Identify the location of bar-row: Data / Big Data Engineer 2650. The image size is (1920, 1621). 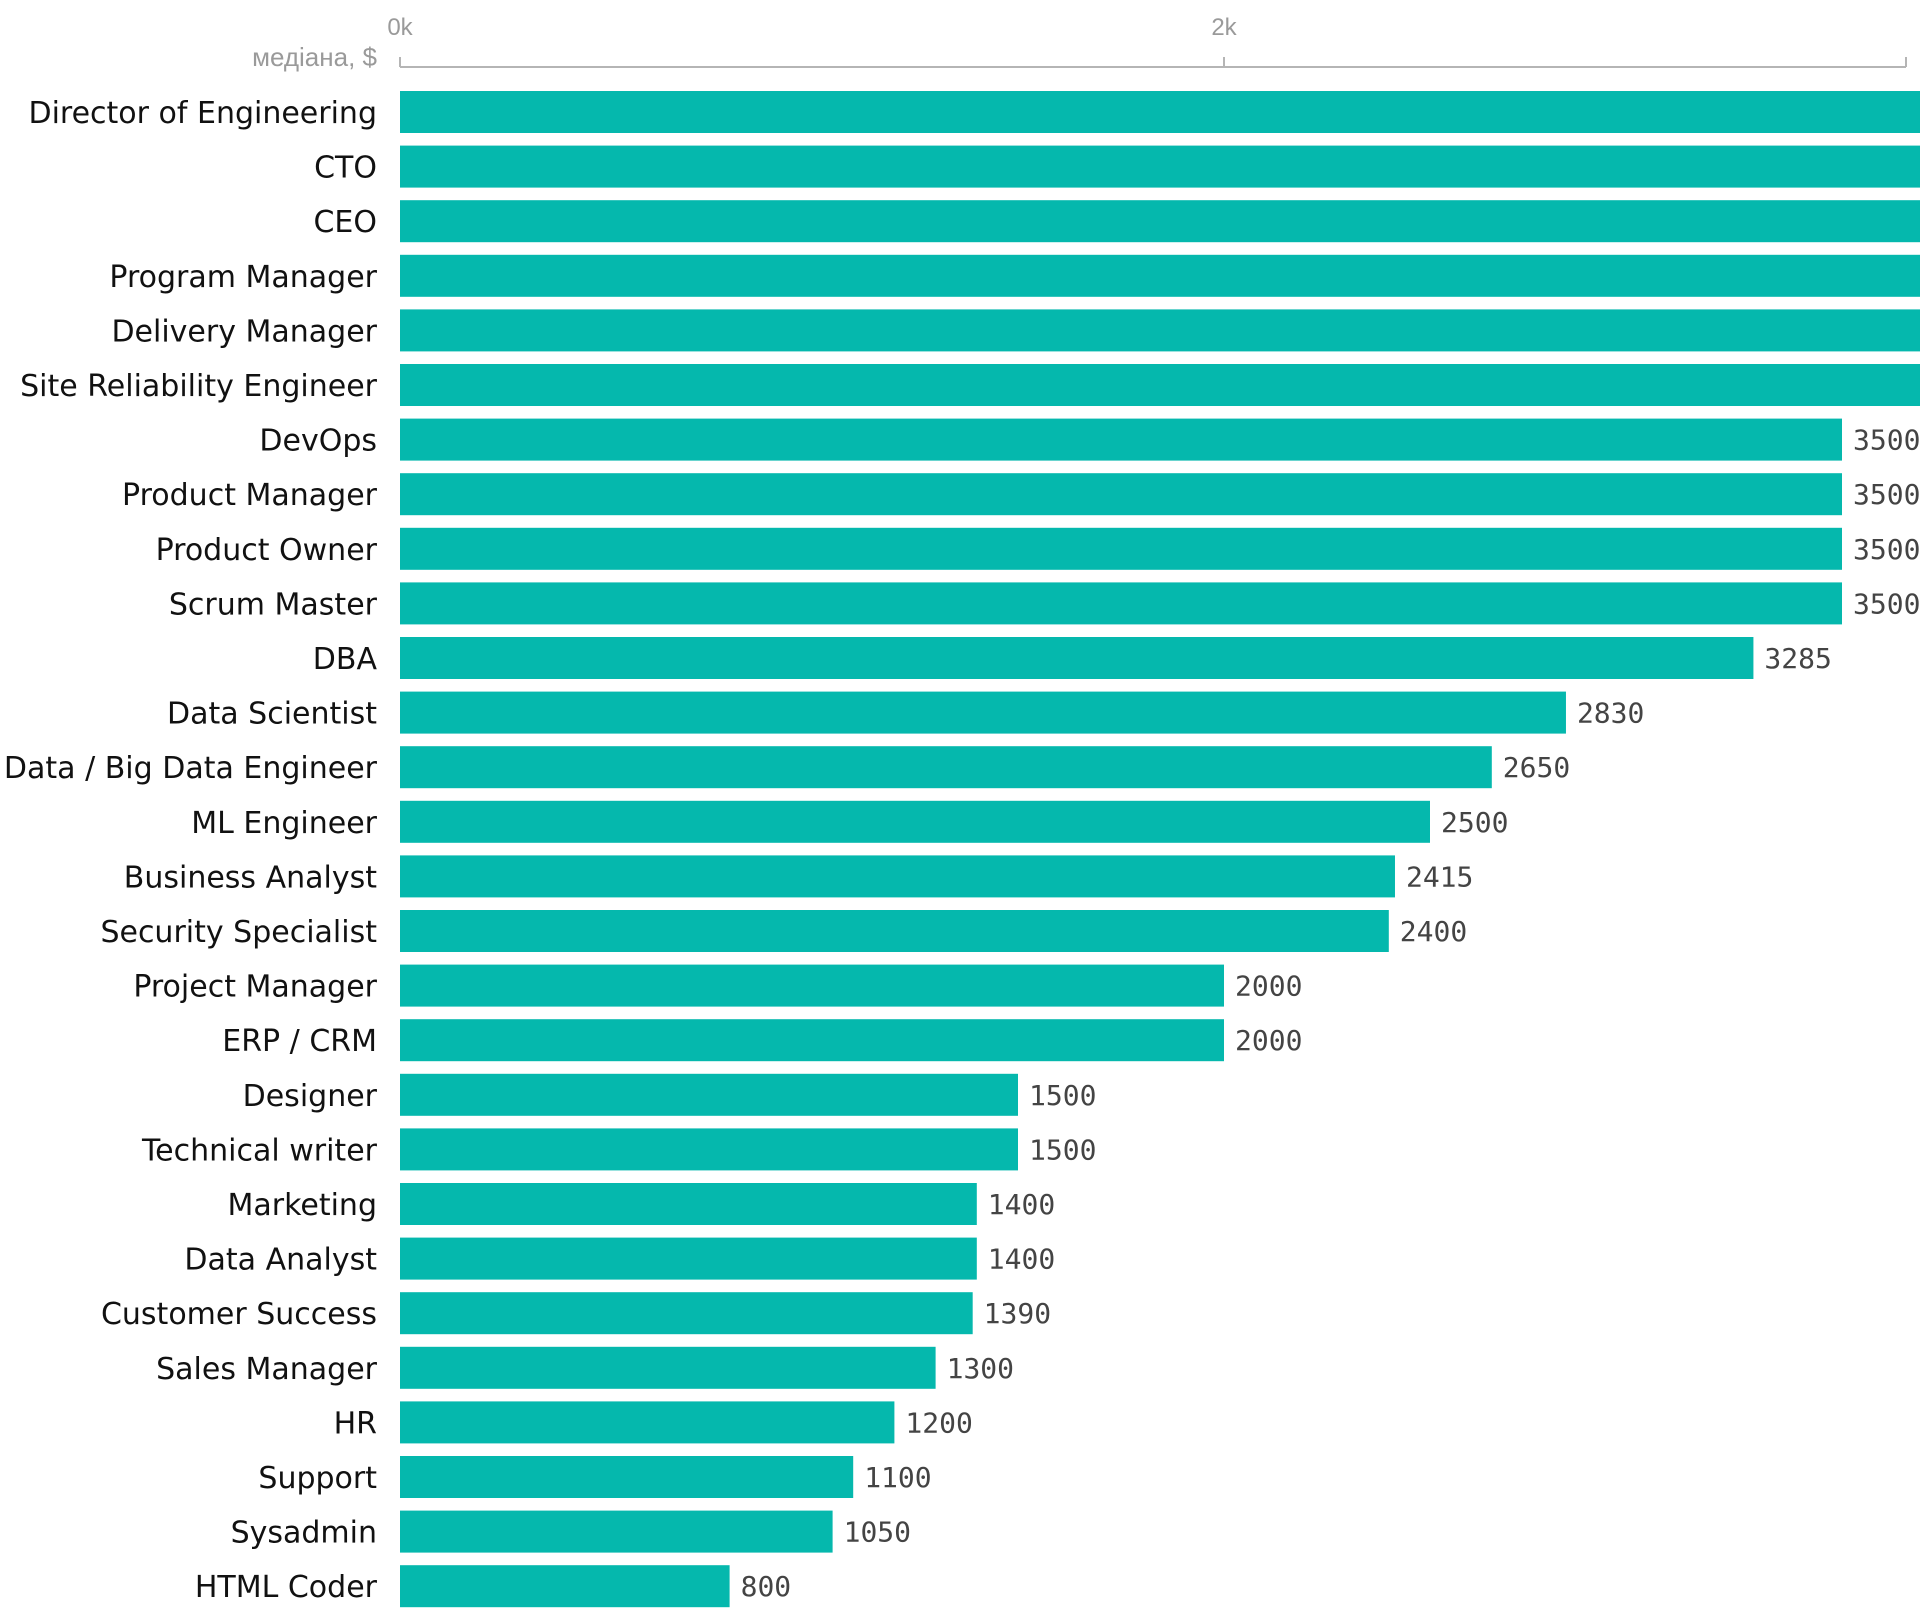
(787, 767).